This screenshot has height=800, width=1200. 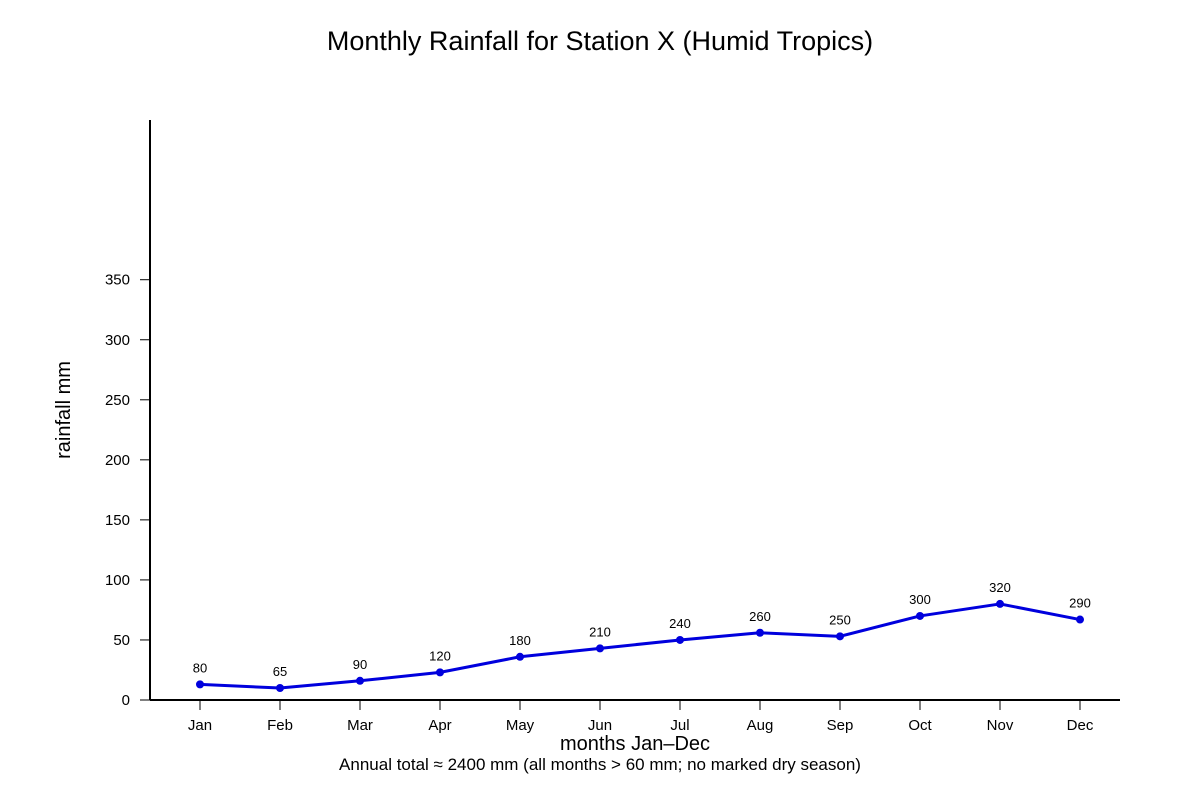 What do you see at coordinates (840, 725) in the screenshot?
I see `x-tick-label: Sep` at bounding box center [840, 725].